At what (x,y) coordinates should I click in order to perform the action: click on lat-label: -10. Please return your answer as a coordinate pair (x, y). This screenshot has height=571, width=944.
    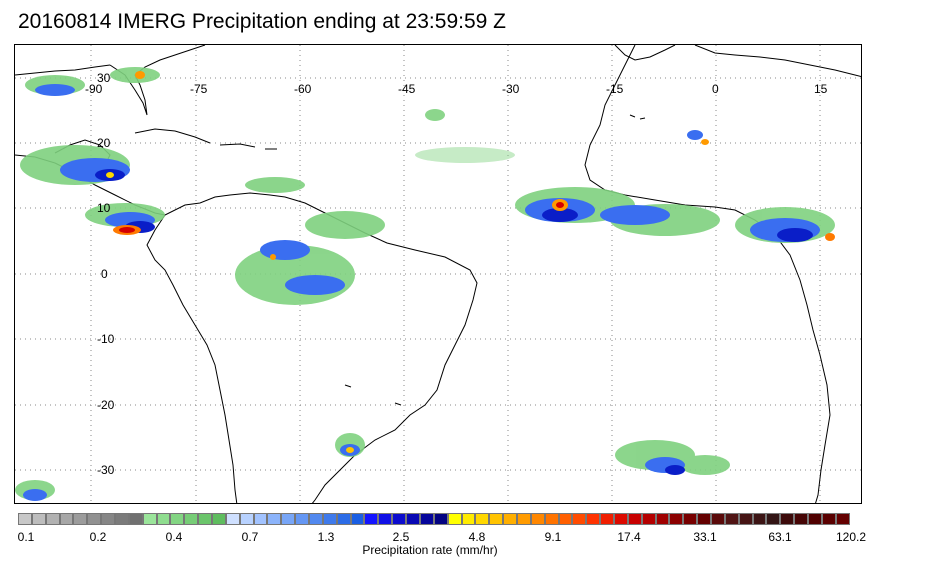
    Looking at the image, I should click on (106, 339).